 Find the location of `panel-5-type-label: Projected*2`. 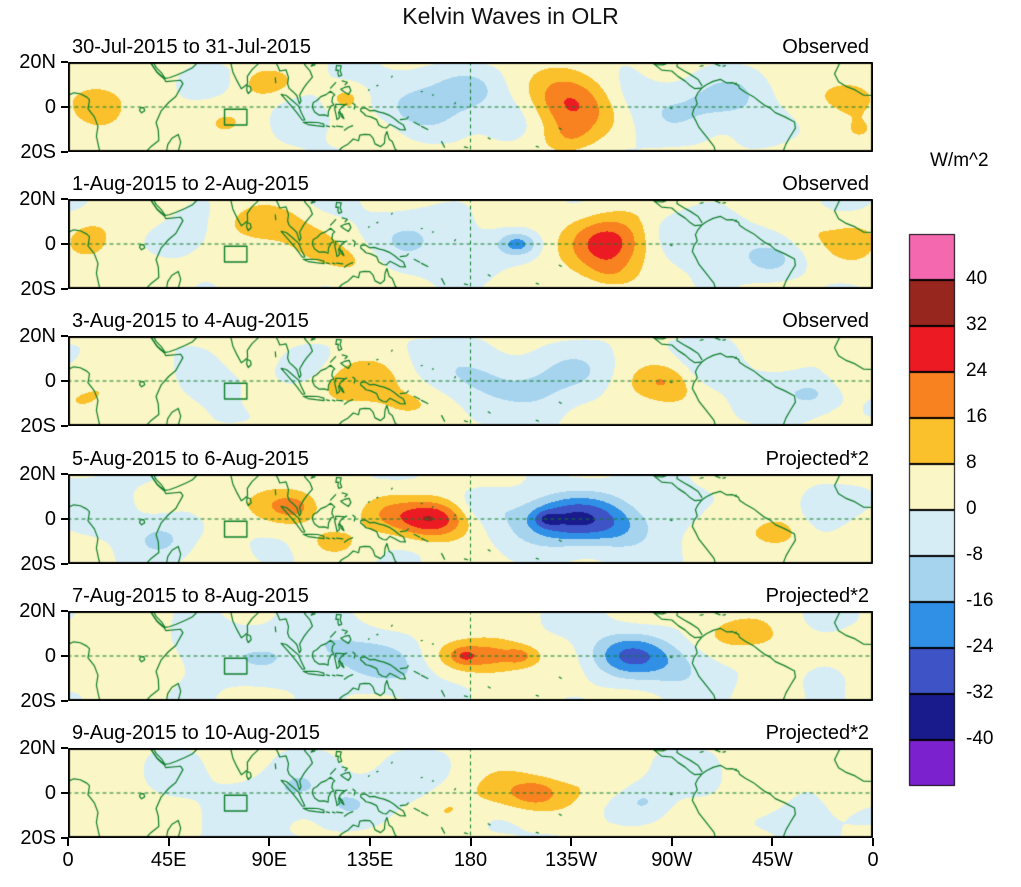

panel-5-type-label: Projected*2 is located at coordinates (817, 596).